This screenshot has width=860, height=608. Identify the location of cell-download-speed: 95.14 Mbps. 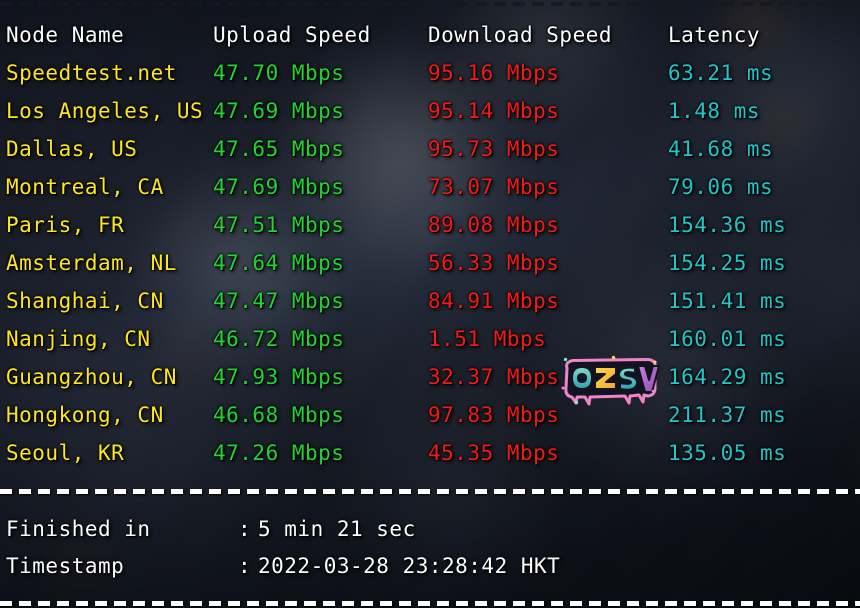
(494, 111).